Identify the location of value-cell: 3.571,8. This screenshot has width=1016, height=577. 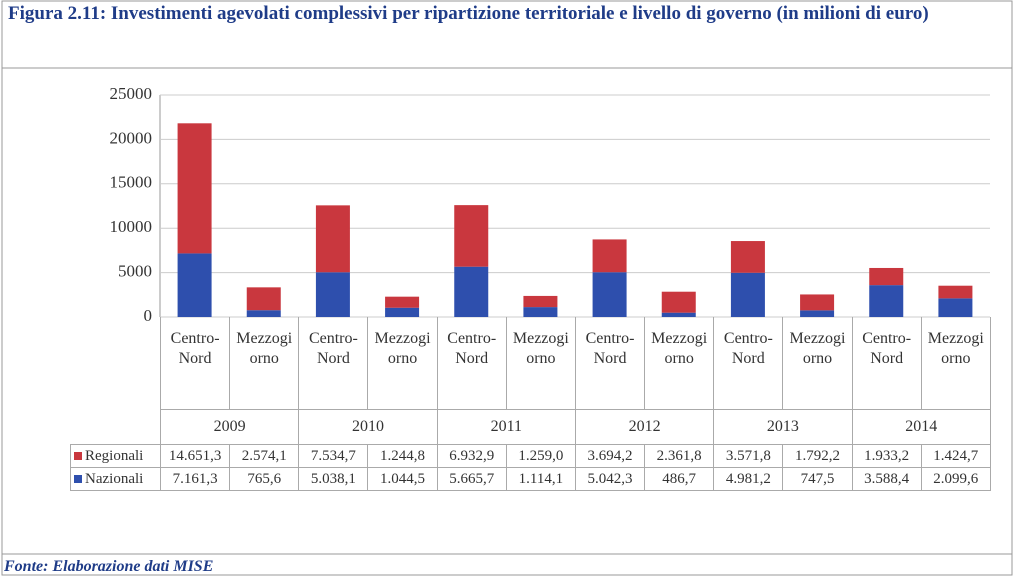
(748, 456).